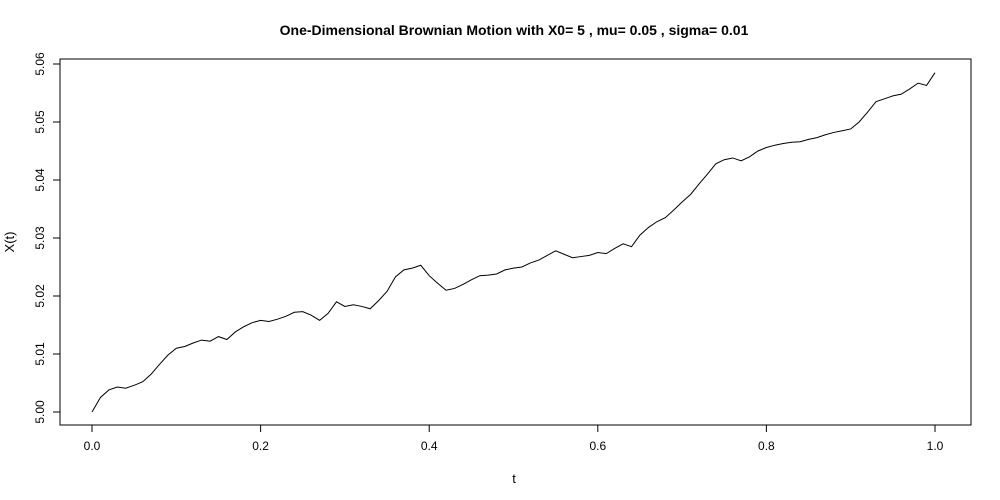 This screenshot has height=500, width=1000. I want to click on x-tick-label: 0.6, so click(597, 446).